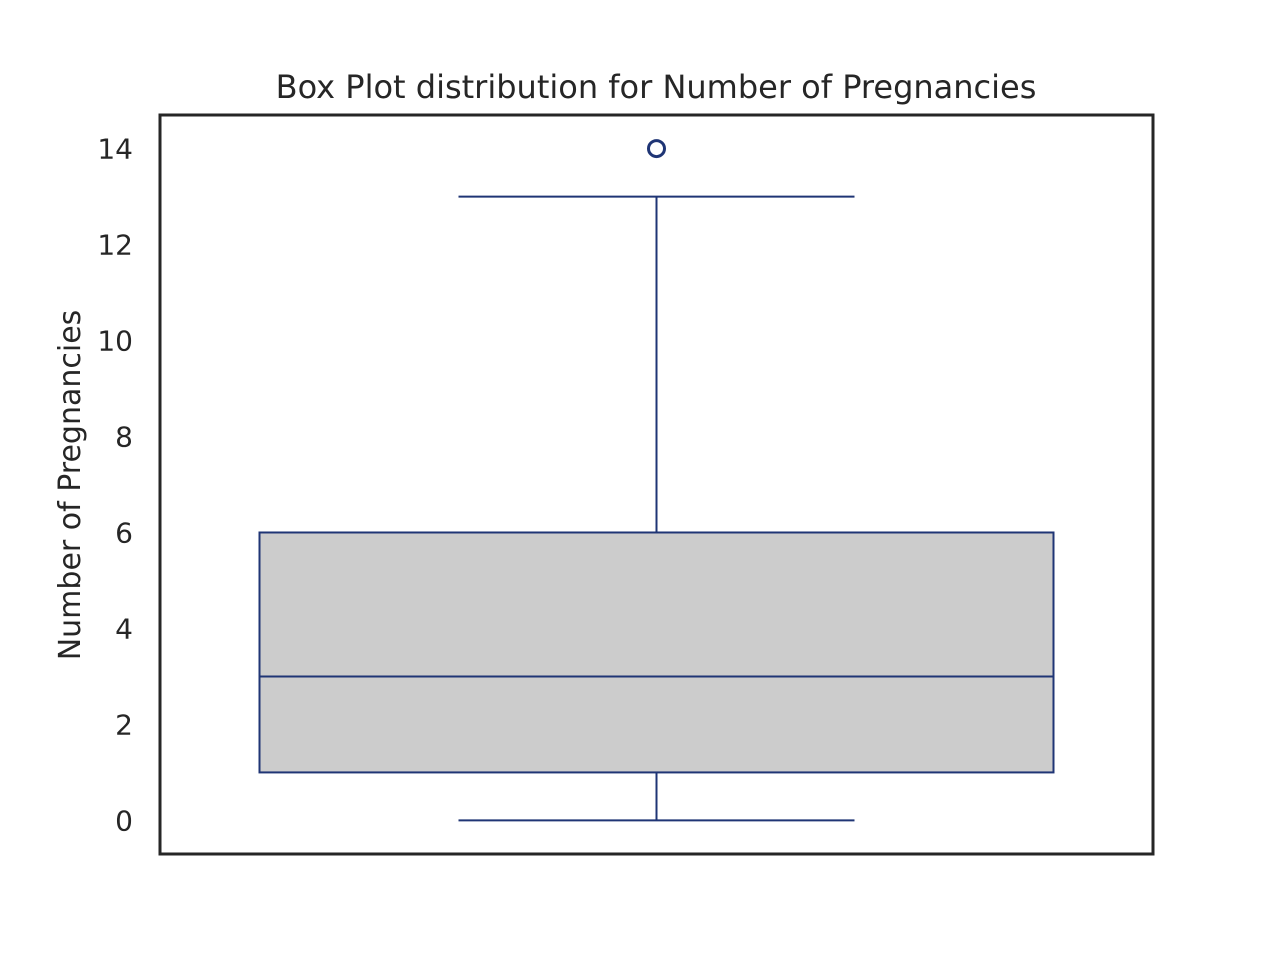  What do you see at coordinates (124, 437) in the screenshot?
I see `y-tick-label: 8` at bounding box center [124, 437].